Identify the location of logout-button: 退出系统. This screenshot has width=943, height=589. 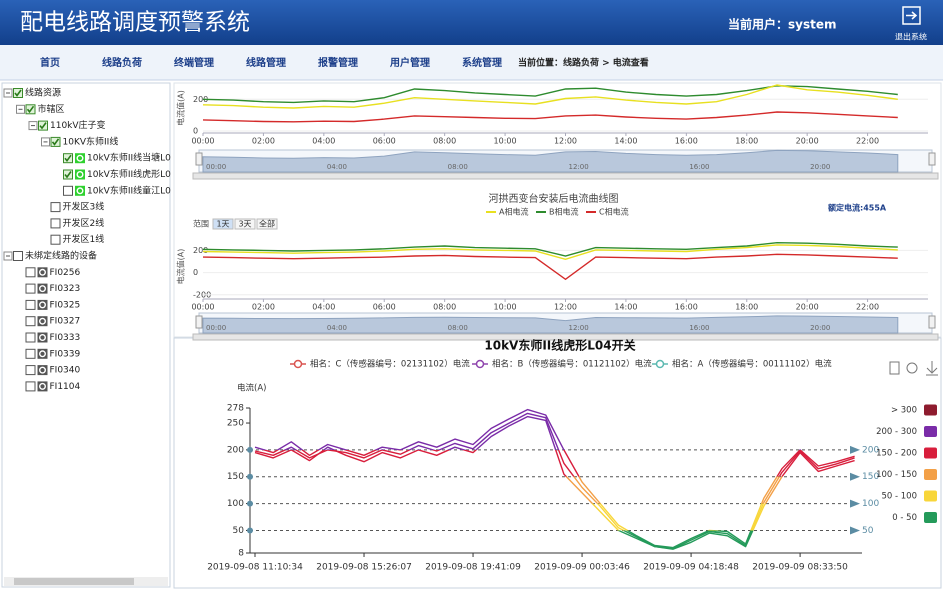
(911, 24).